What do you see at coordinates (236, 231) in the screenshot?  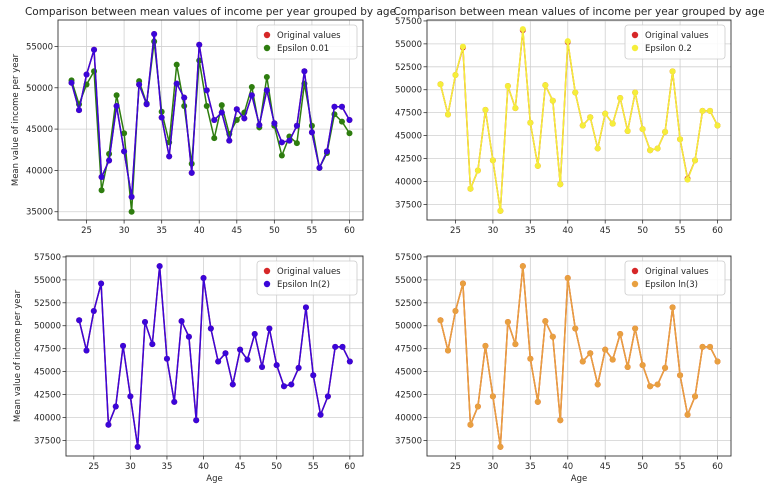 I see `x-tick-label: 45` at bounding box center [236, 231].